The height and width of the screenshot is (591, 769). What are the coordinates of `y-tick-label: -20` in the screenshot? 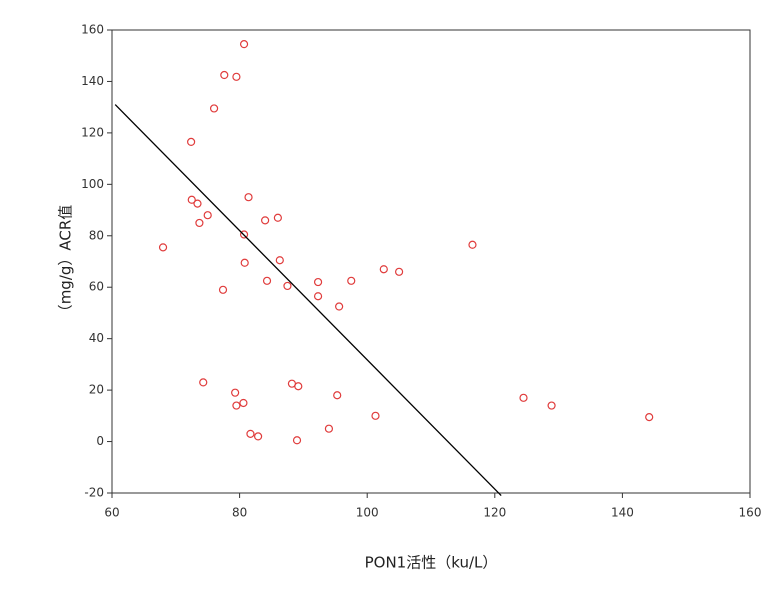 It's located at (94, 493).